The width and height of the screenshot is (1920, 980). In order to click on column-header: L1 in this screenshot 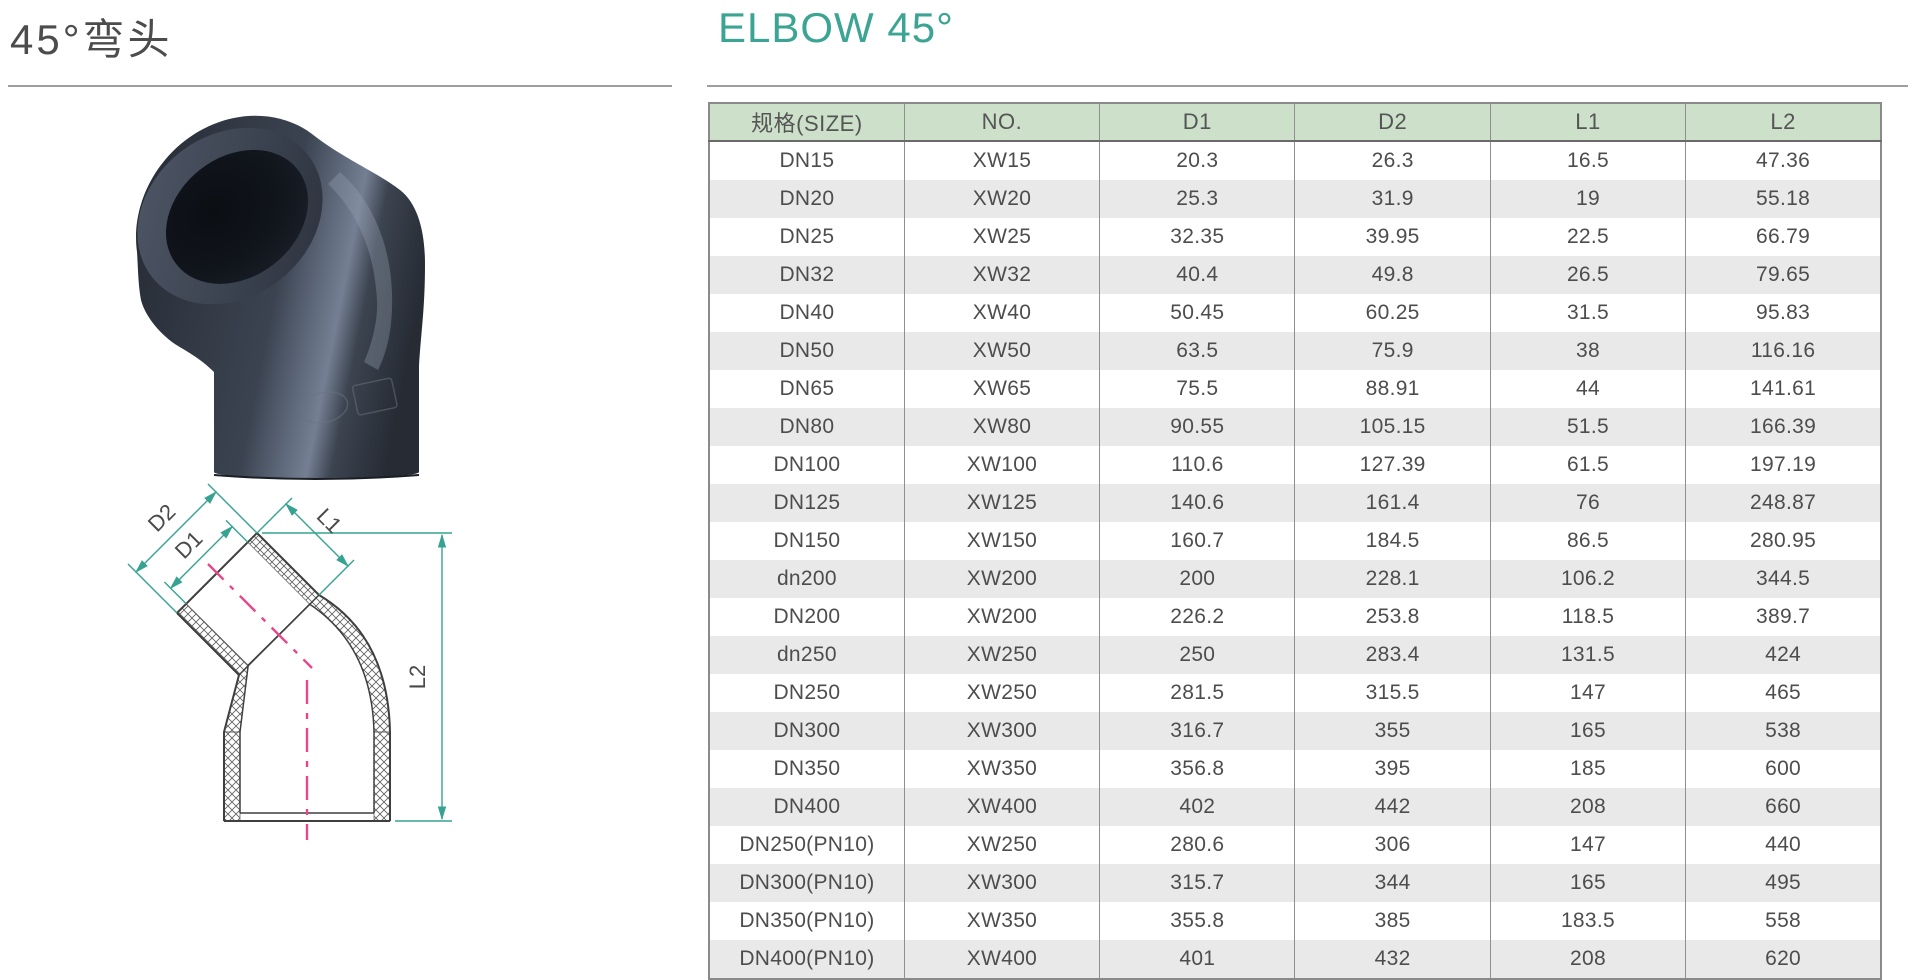, I will do `click(1587, 122)`.